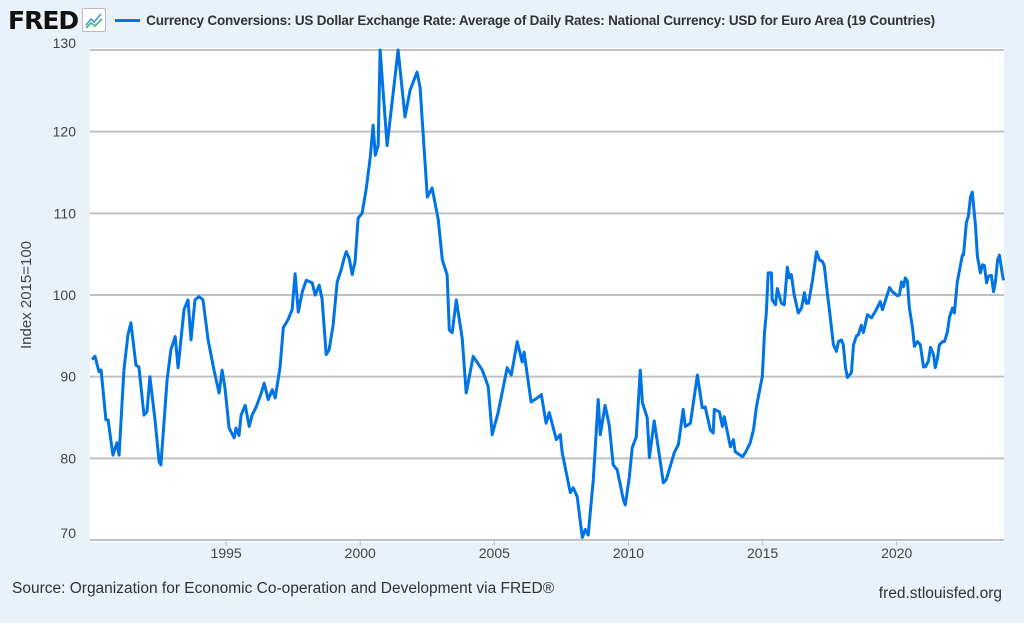 This screenshot has height=623, width=1024. Describe the element at coordinates (762, 553) in the screenshot. I see `x-tick-label: 2015` at that location.